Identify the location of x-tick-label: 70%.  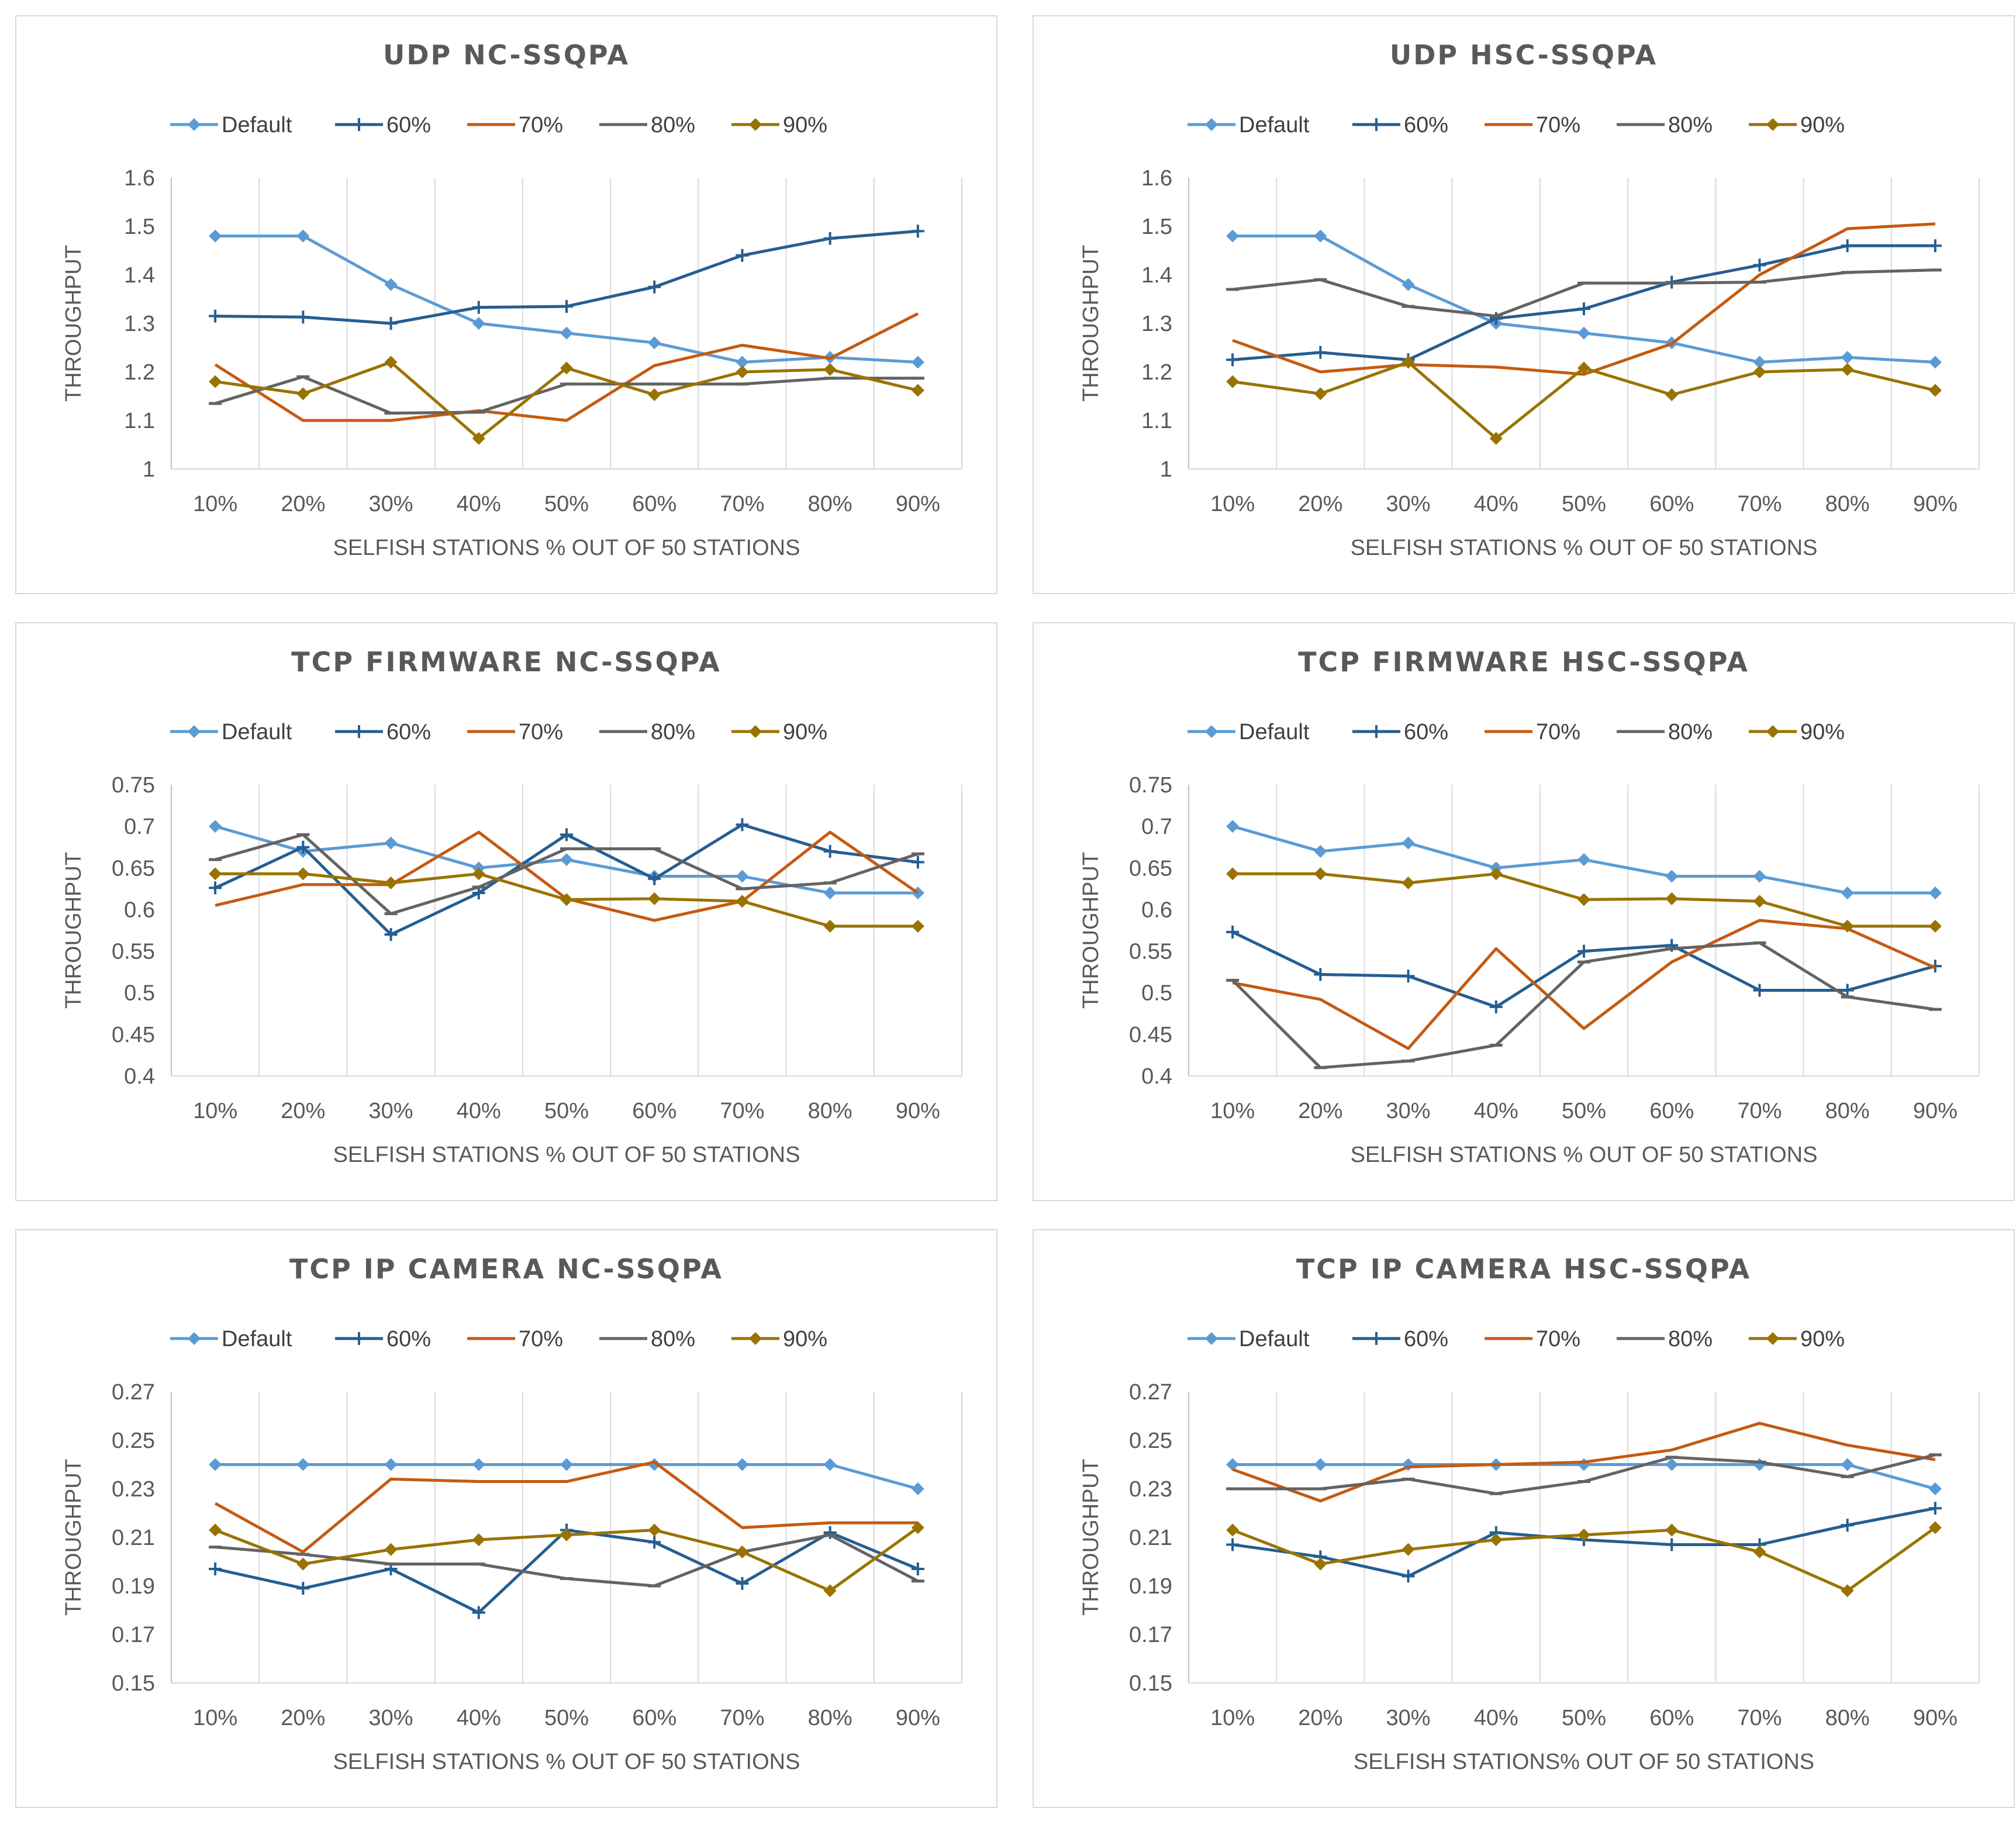
(742, 1111).